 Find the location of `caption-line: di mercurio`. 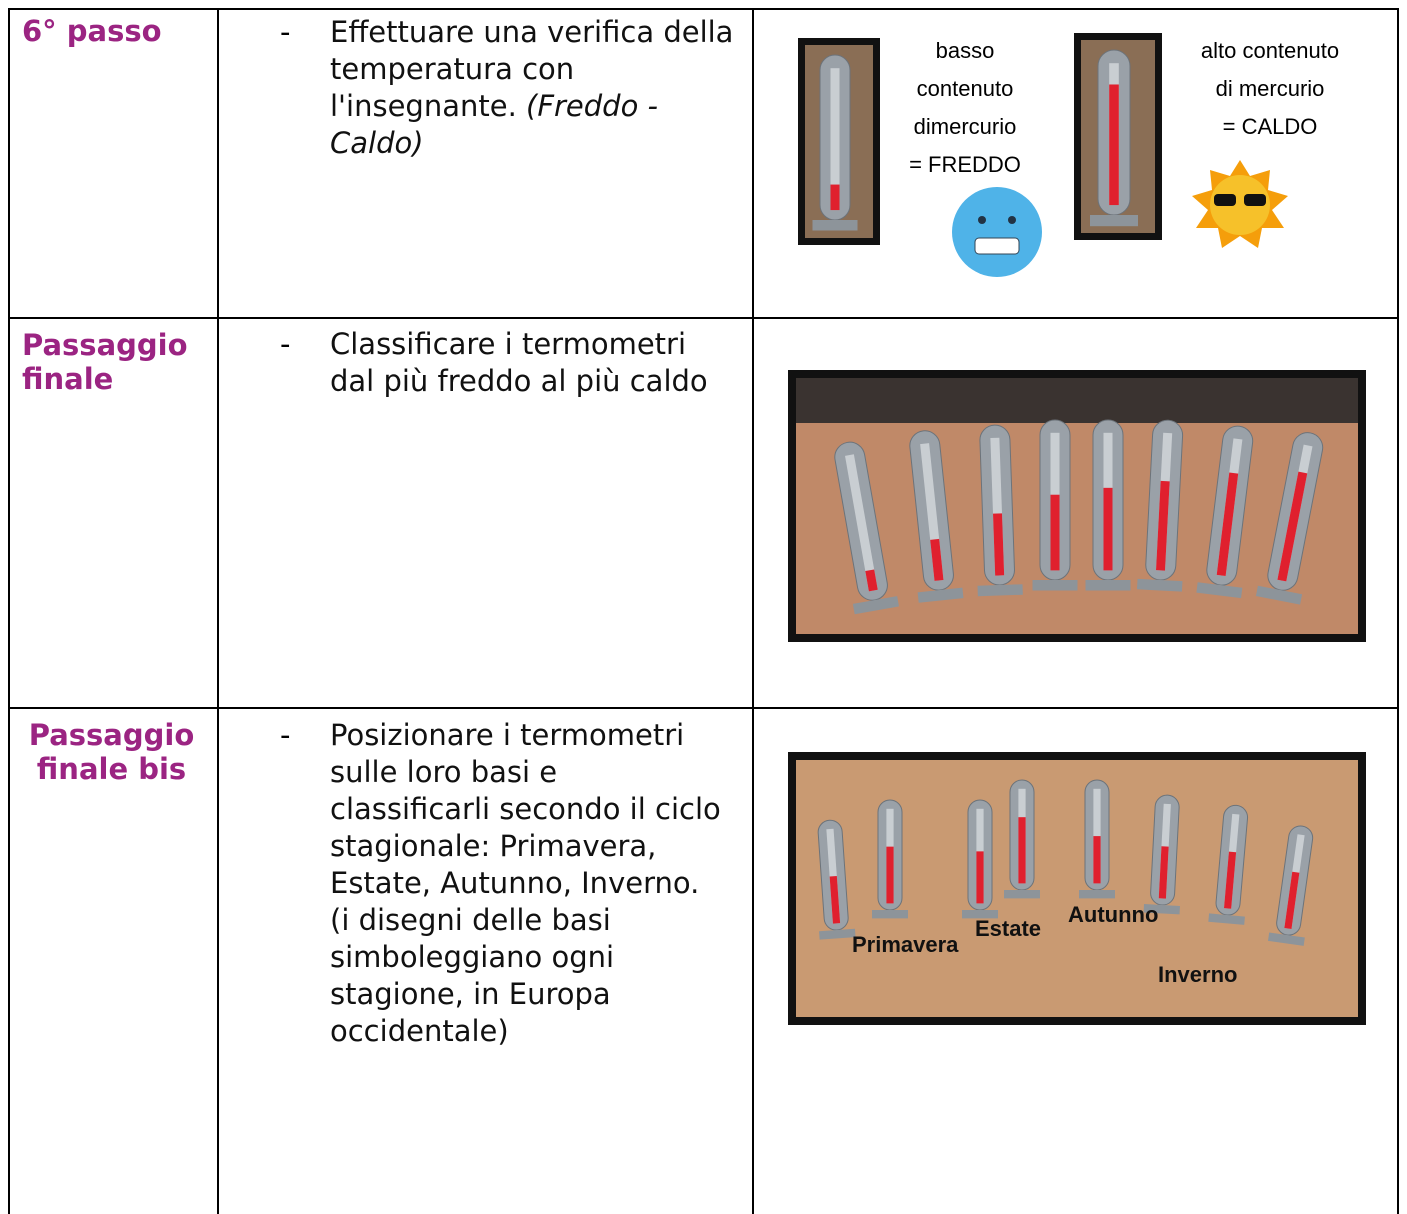

caption-line: di mercurio is located at coordinates (1270, 88).